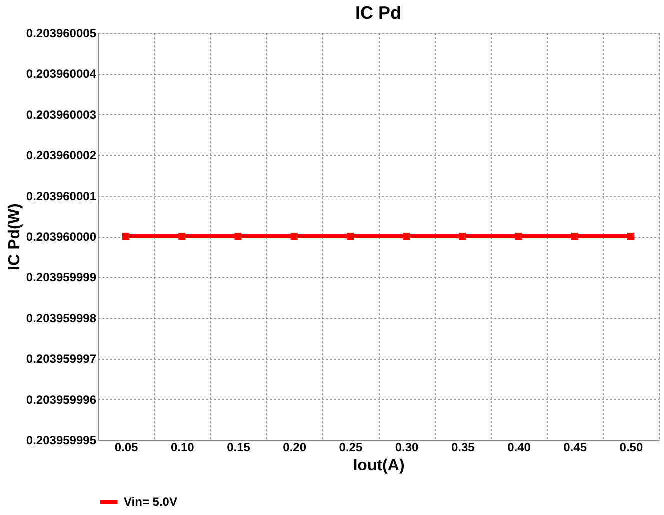  Describe the element at coordinates (61, 115) in the screenshot. I see `y-tick-label: 0.203960003` at that location.